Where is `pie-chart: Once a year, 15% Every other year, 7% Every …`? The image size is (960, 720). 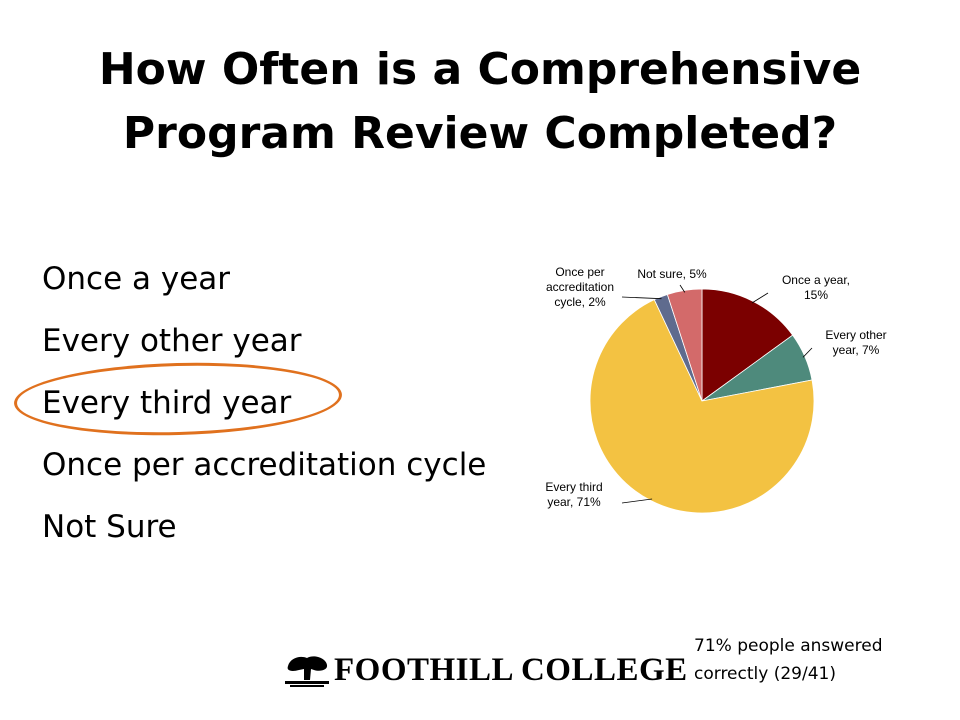 pie-chart: Once a year, 15% Every other year, 7% Every … is located at coordinates (716, 389).